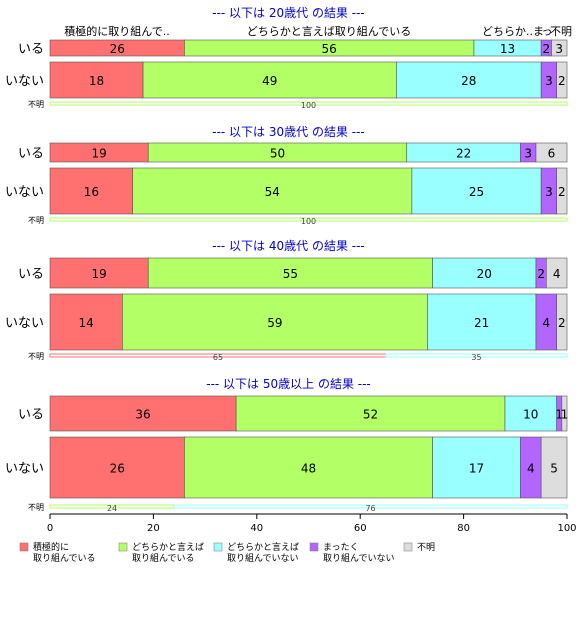 This screenshot has height=636, width=580. What do you see at coordinates (153, 528) in the screenshot?
I see `x-tick-label: 20` at bounding box center [153, 528].